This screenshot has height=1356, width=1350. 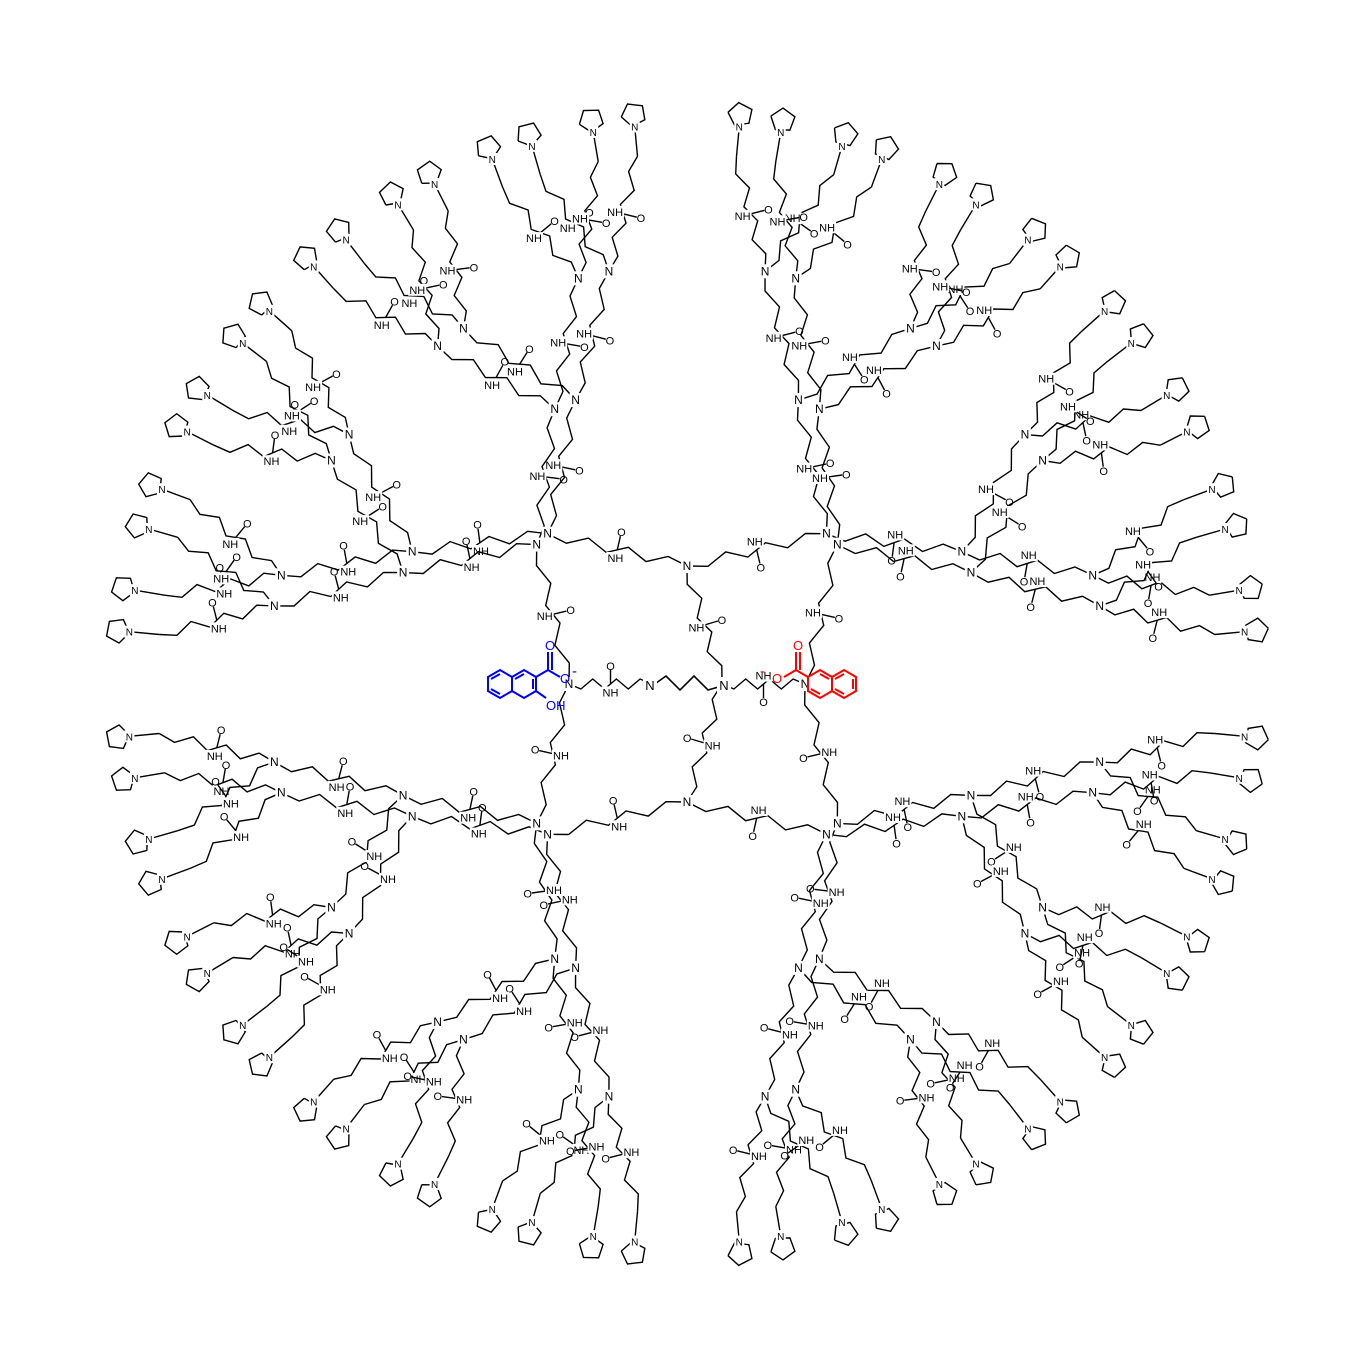 What do you see at coordinates (565, 678) in the screenshot?
I see `guest-blue-anion-o: O` at bounding box center [565, 678].